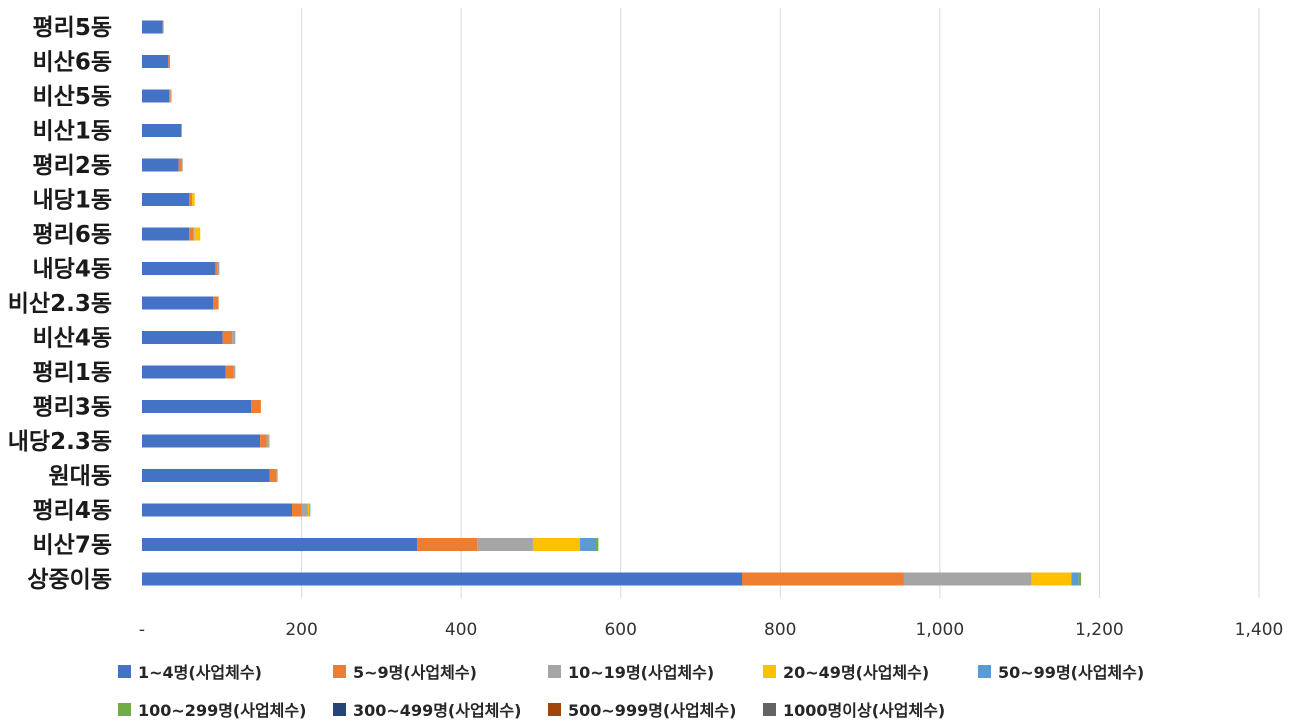  What do you see at coordinates (1099, 630) in the screenshot?
I see `x-tick-label: 1,200` at bounding box center [1099, 630].